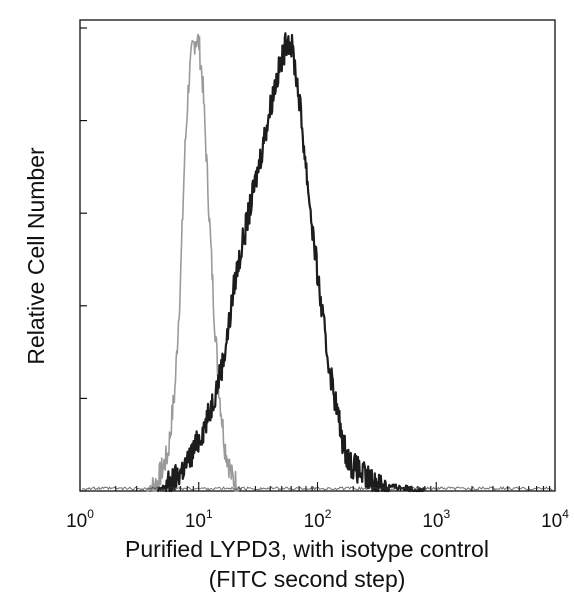 Image resolution: width=574 pixels, height=598 pixels. I want to click on x-tick-label: 10⁴, so click(555, 519).